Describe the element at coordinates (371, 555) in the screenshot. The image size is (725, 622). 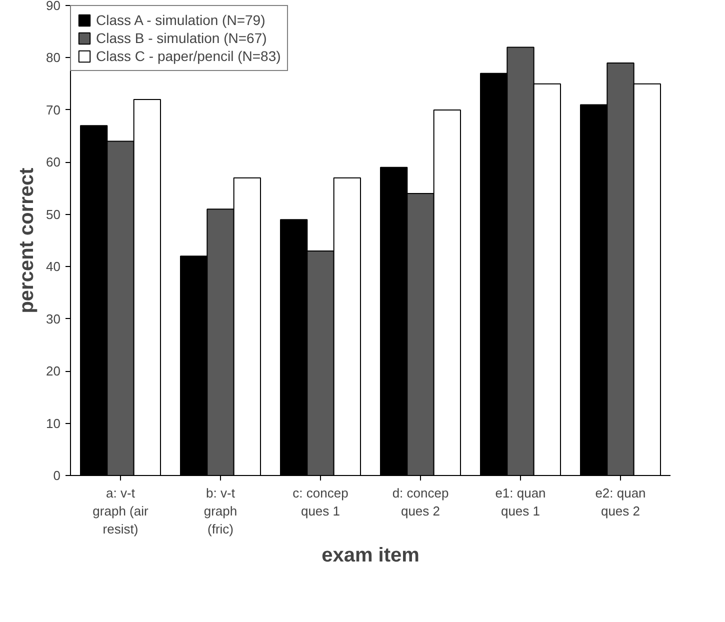
I see `x-axis-title: exam item` at that location.